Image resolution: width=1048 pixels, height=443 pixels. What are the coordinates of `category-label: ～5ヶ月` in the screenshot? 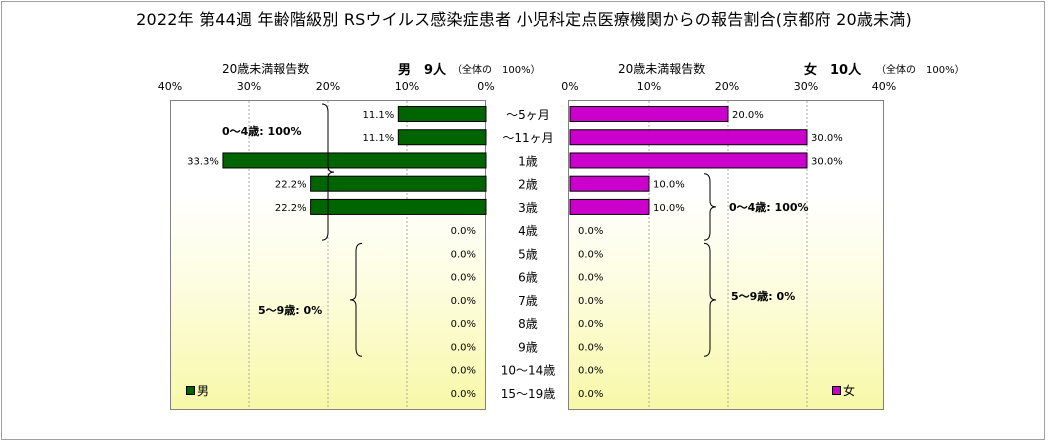 It's located at (528, 115).